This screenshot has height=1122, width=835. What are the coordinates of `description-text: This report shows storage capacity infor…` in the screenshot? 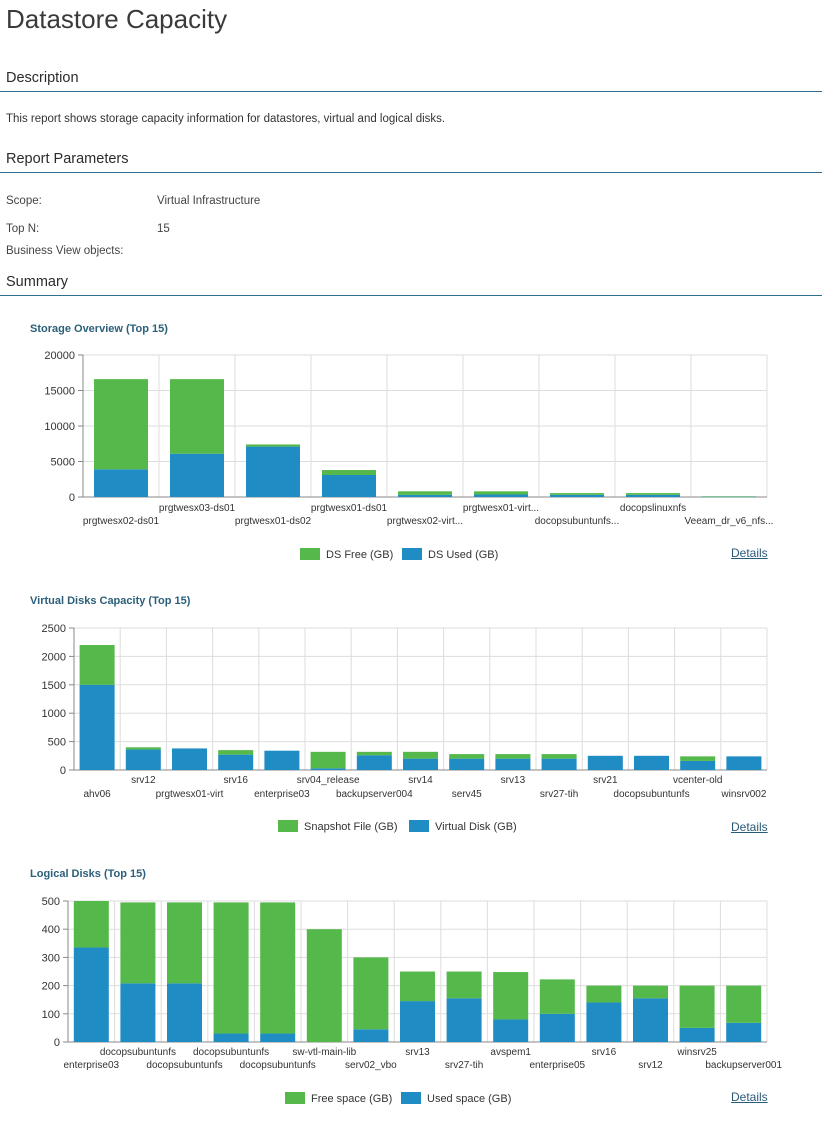 It's located at (226, 119).